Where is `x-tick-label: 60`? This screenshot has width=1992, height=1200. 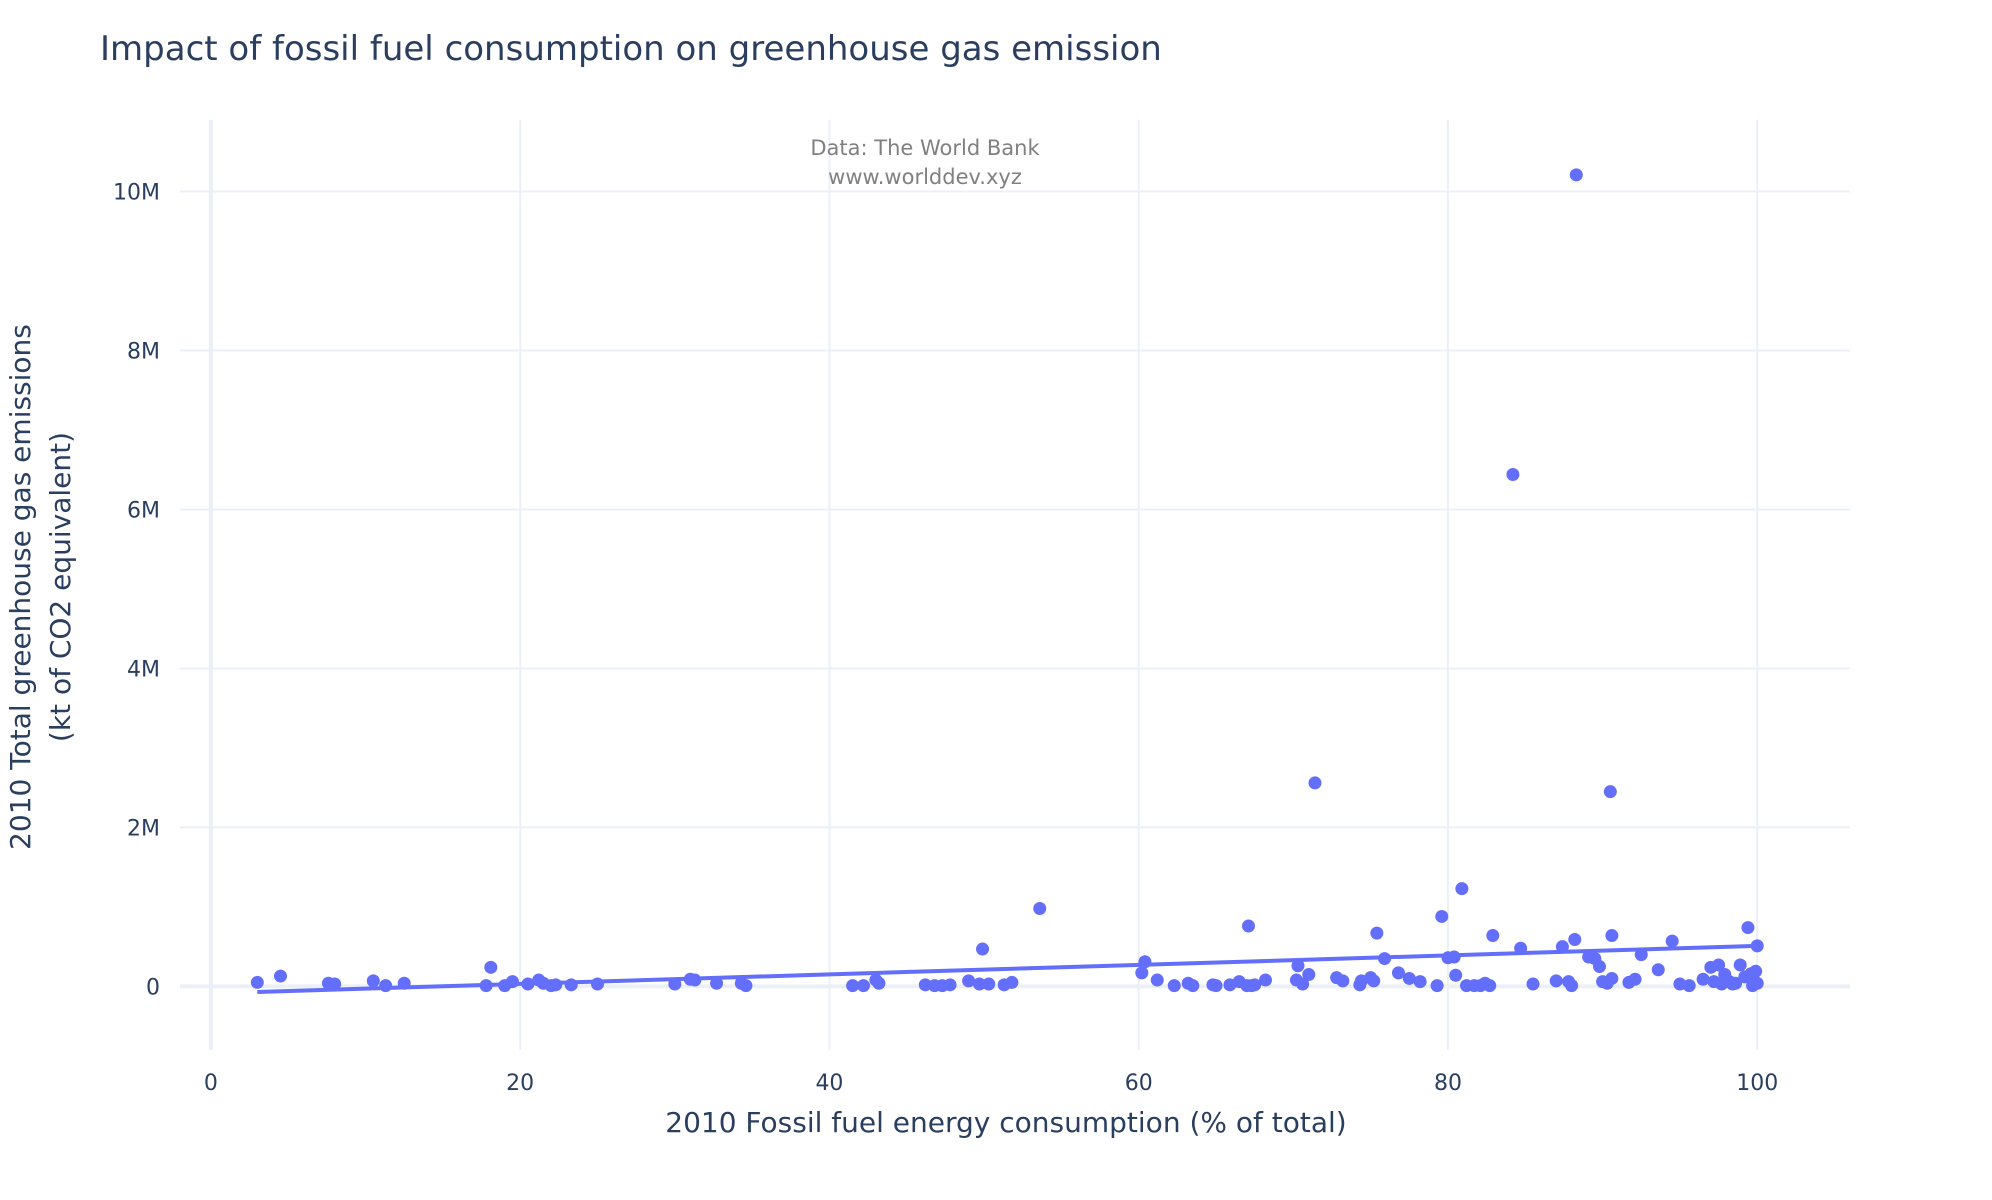
x-tick-label: 60 is located at coordinates (1139, 1083).